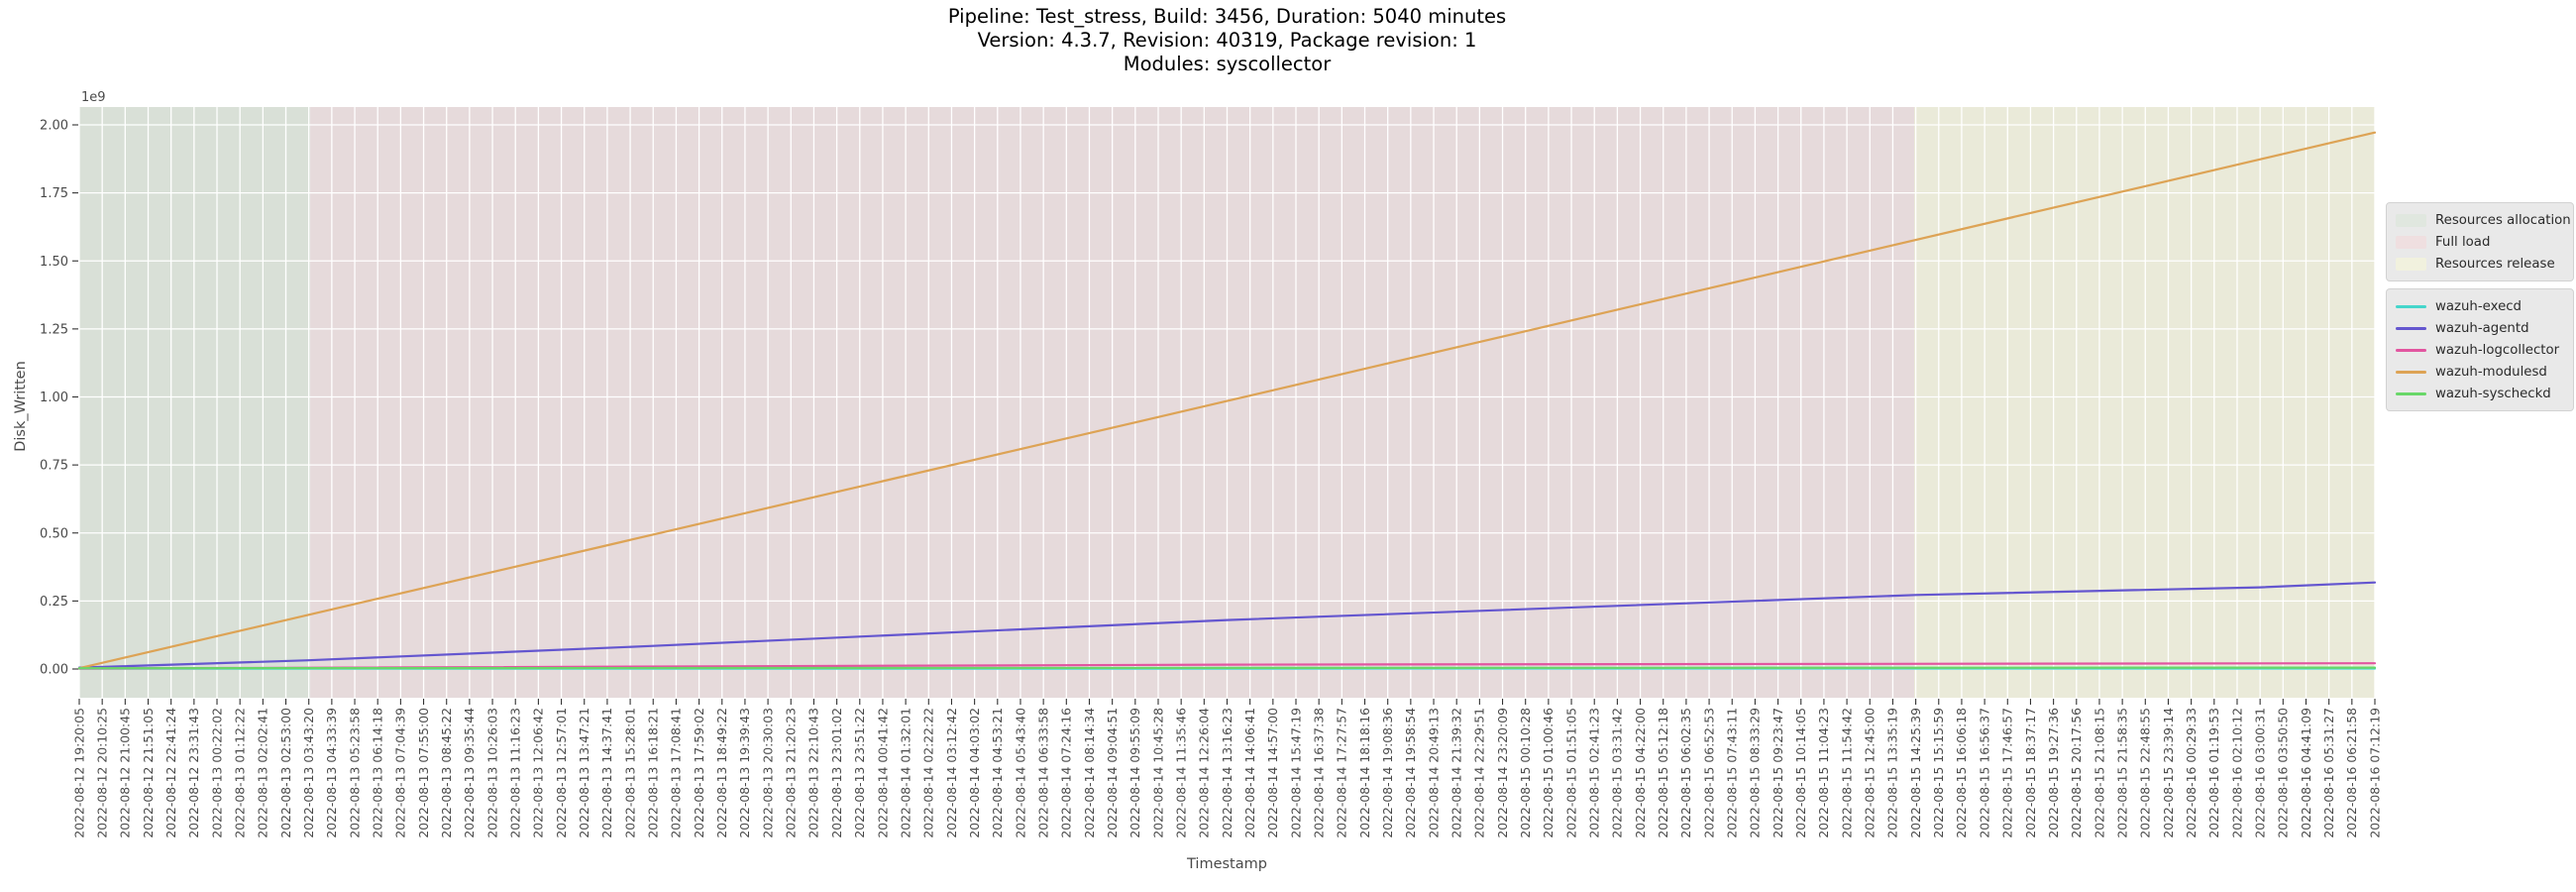 Image resolution: width=2576 pixels, height=892 pixels. What do you see at coordinates (975, 773) in the screenshot?
I see `x-tick-label: 2022-08-14 04:03:02` at bounding box center [975, 773].